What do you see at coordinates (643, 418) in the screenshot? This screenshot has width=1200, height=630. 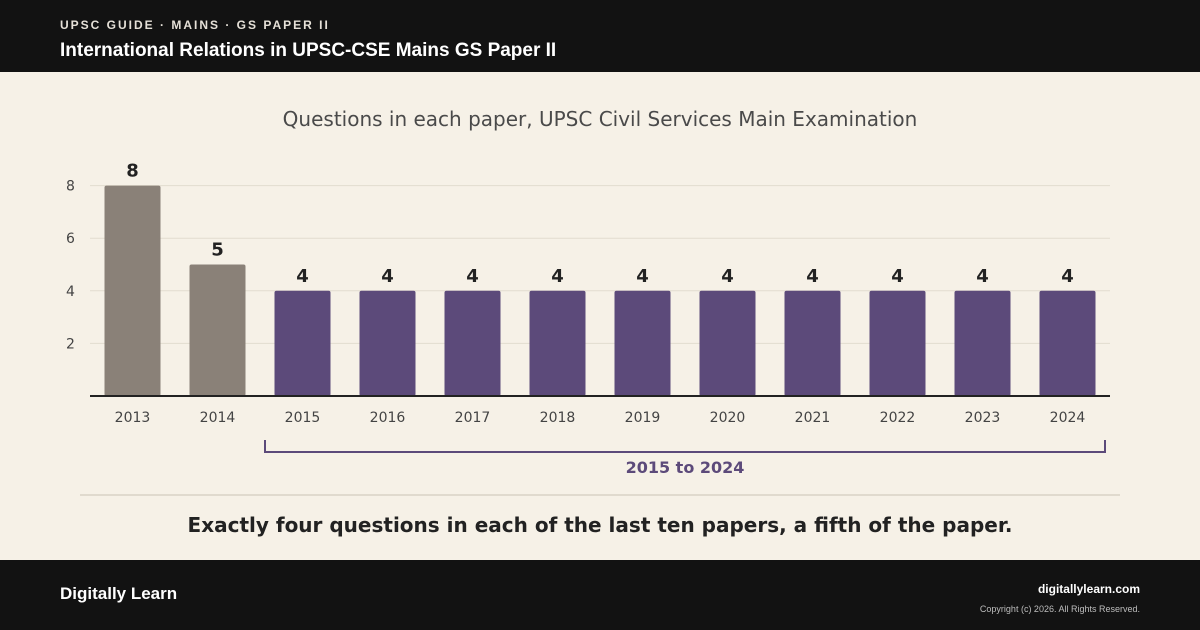 I see `x-tick-label: 2019` at bounding box center [643, 418].